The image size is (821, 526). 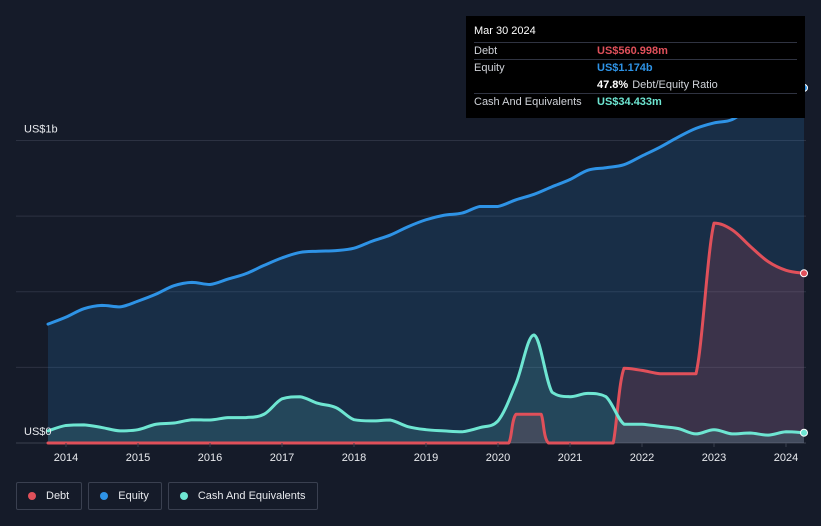 I want to click on tooltip-equity-label: Equity, so click(x=489, y=68).